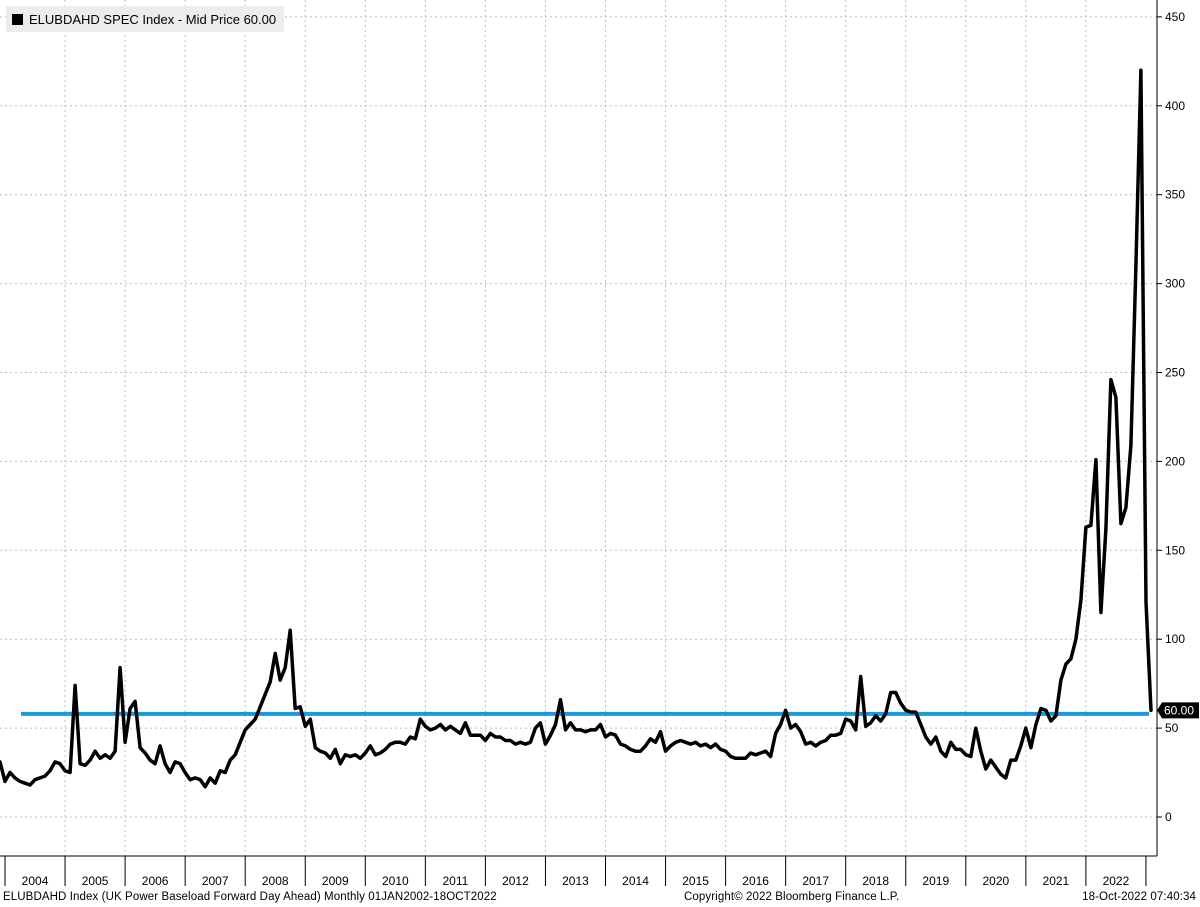  I want to click on x-tick-label: 2016, so click(755, 881).